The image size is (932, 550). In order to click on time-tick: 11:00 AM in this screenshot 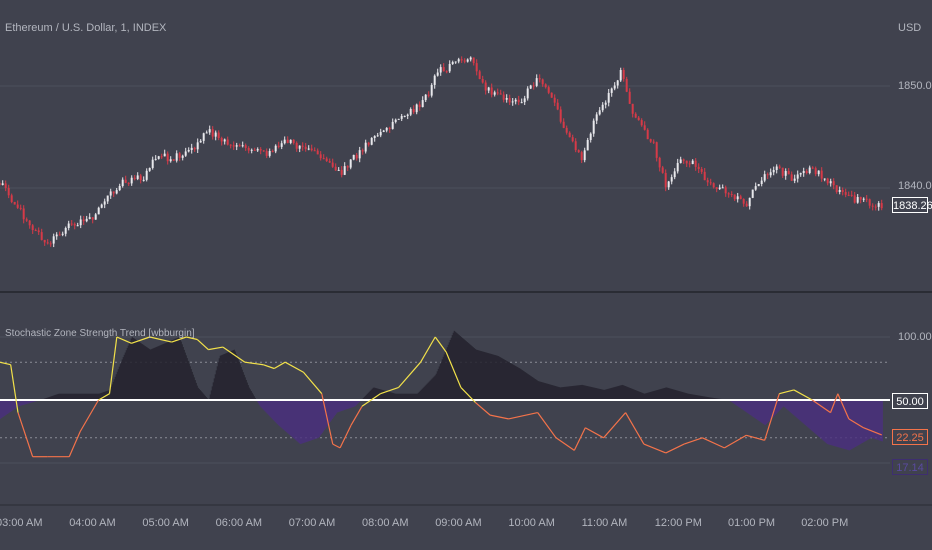, I will do `click(604, 523)`.